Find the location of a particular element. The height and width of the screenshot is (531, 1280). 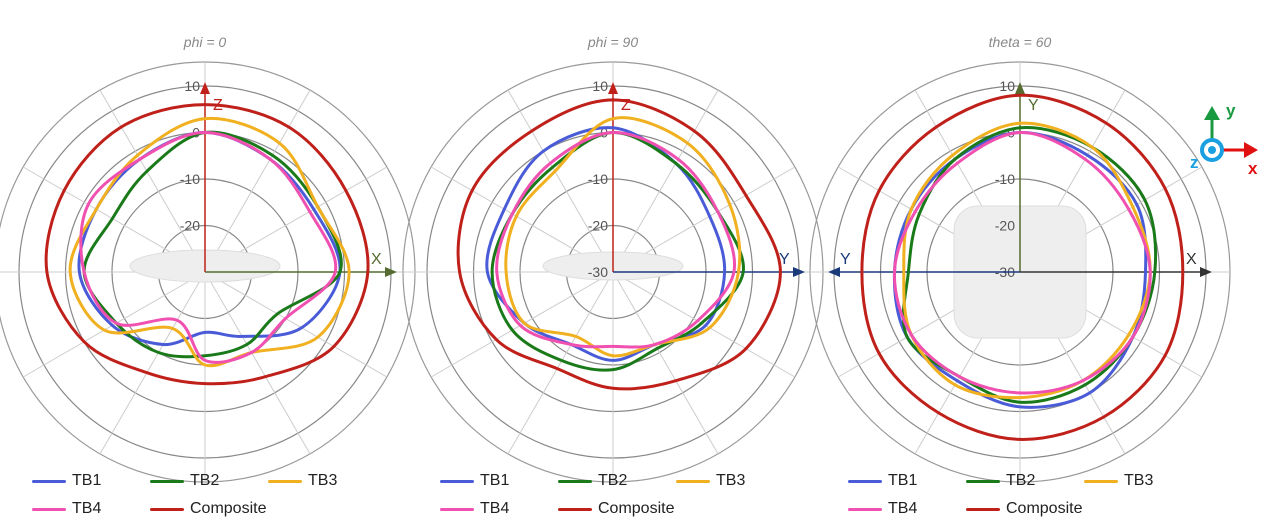

series-tb1 is located at coordinates (606, 244).